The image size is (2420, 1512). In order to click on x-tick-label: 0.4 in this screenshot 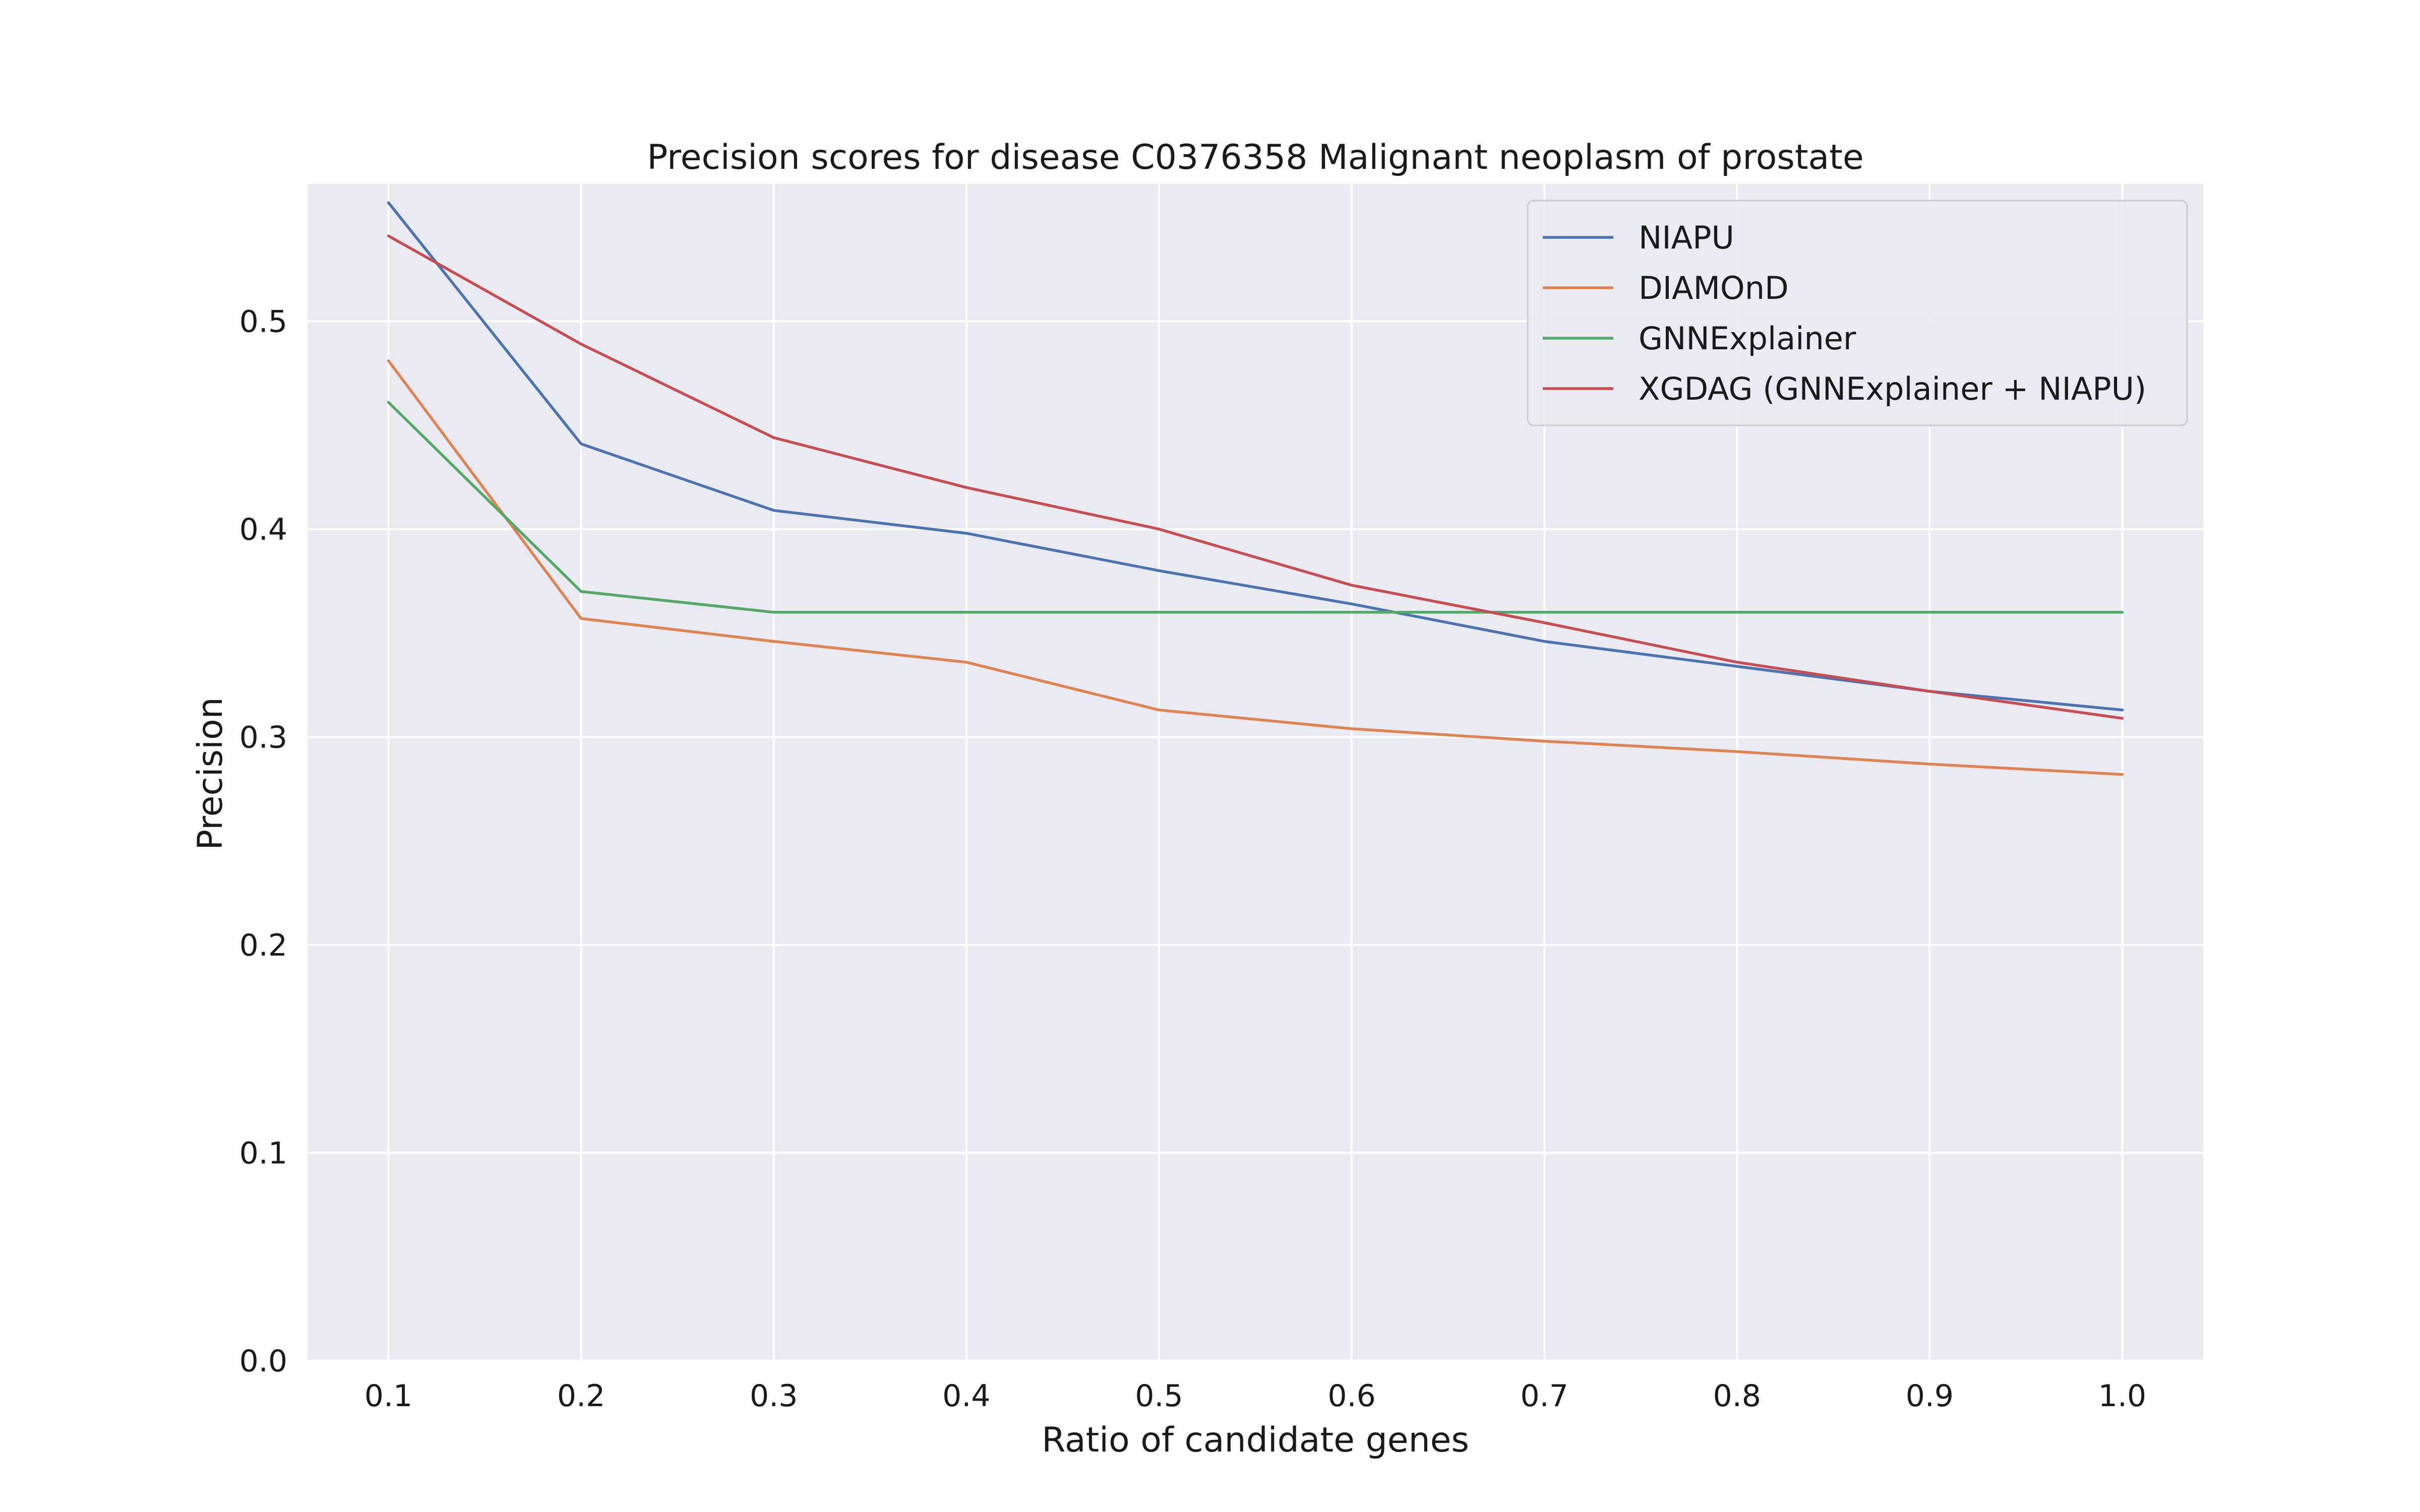, I will do `click(966, 1396)`.